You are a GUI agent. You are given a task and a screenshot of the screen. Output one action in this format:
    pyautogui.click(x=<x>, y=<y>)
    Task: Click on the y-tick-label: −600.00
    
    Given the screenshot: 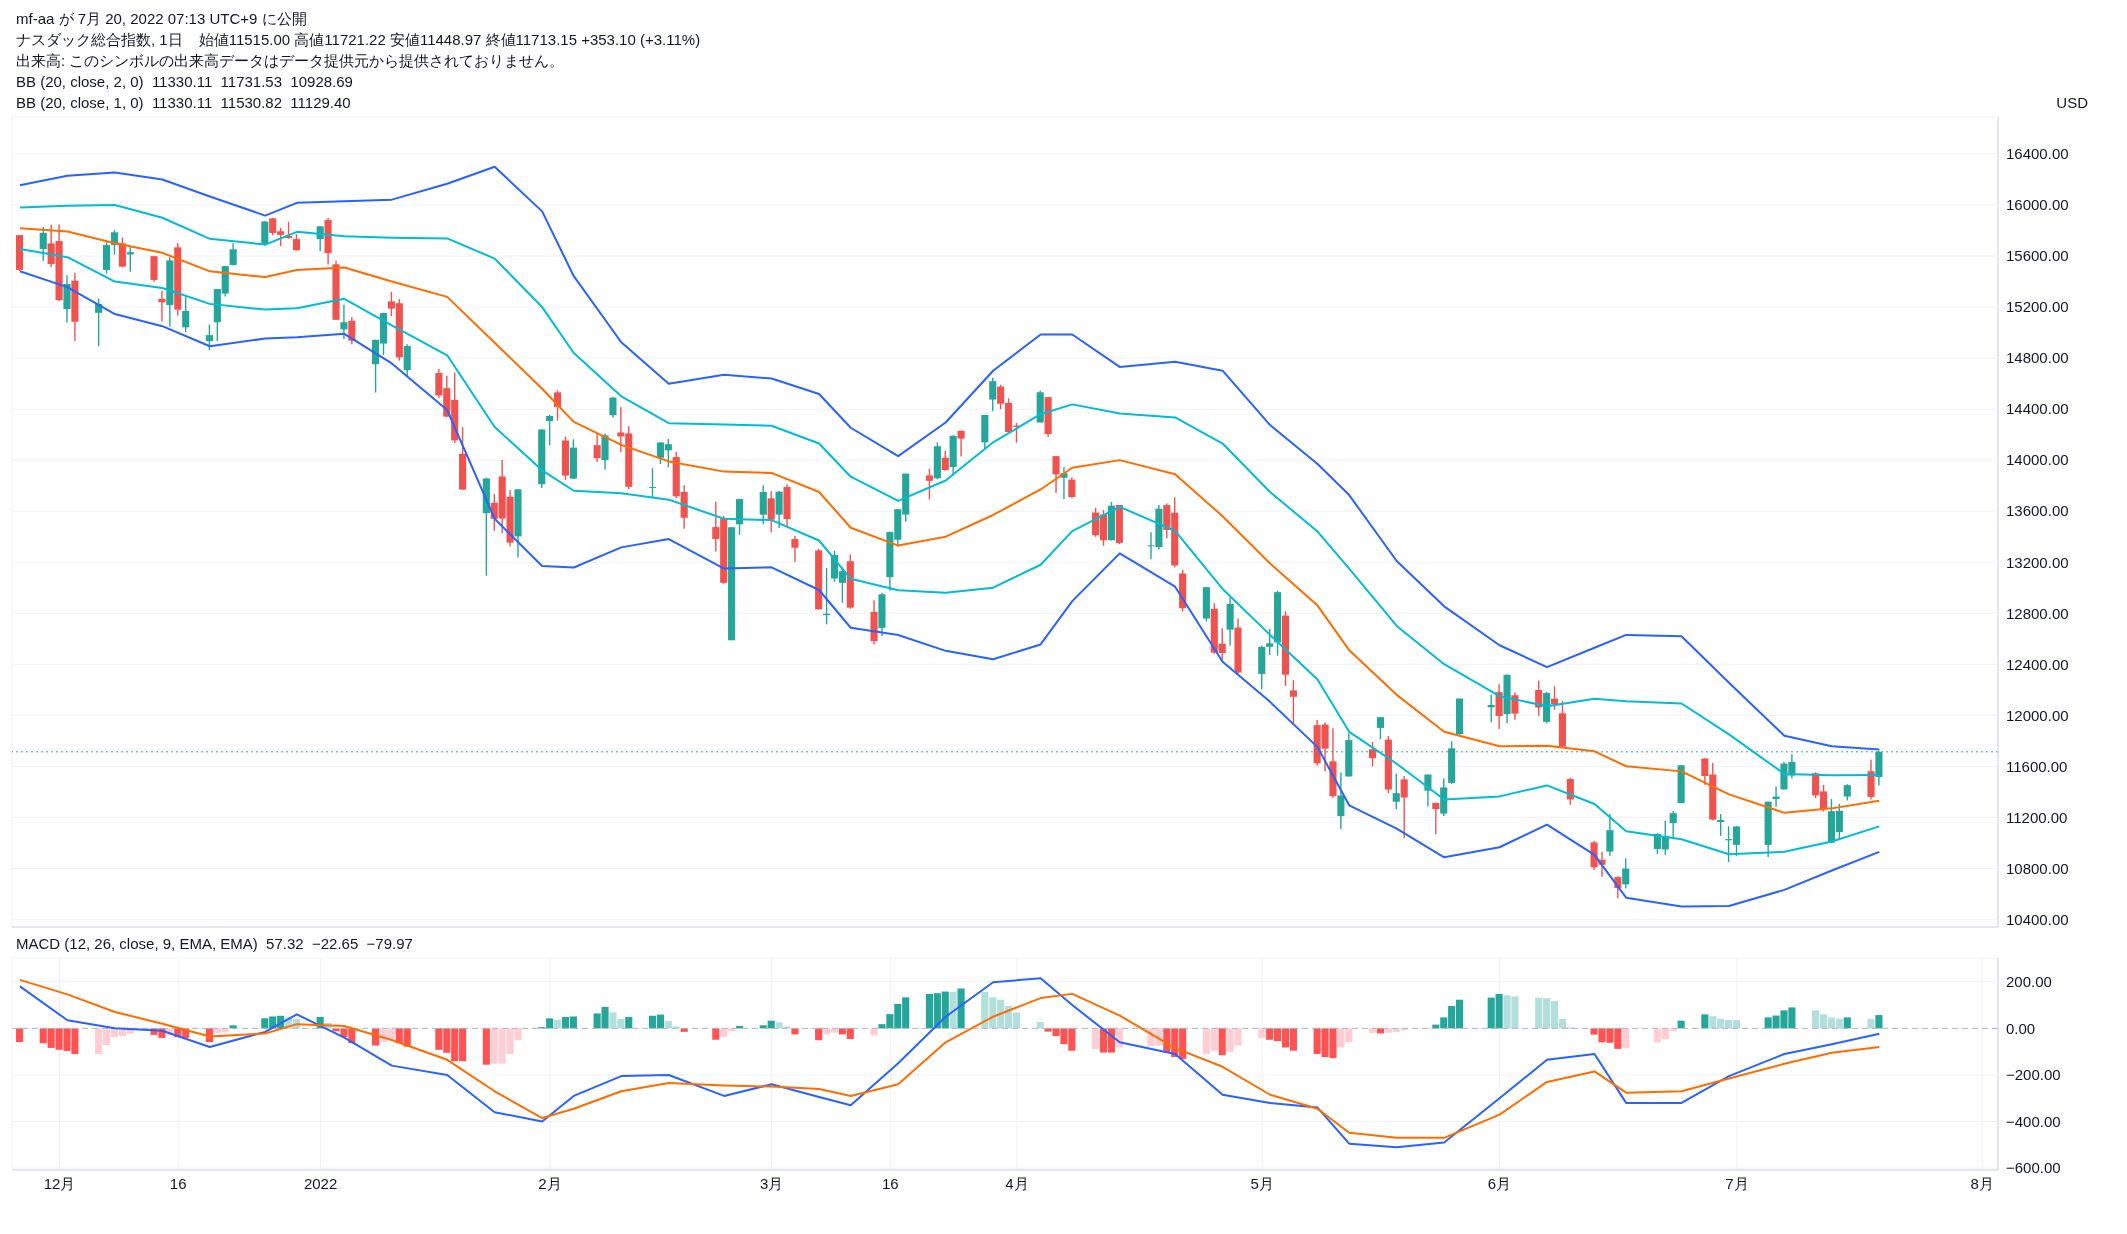 What is the action you would take?
    pyautogui.click(x=2033, y=1168)
    